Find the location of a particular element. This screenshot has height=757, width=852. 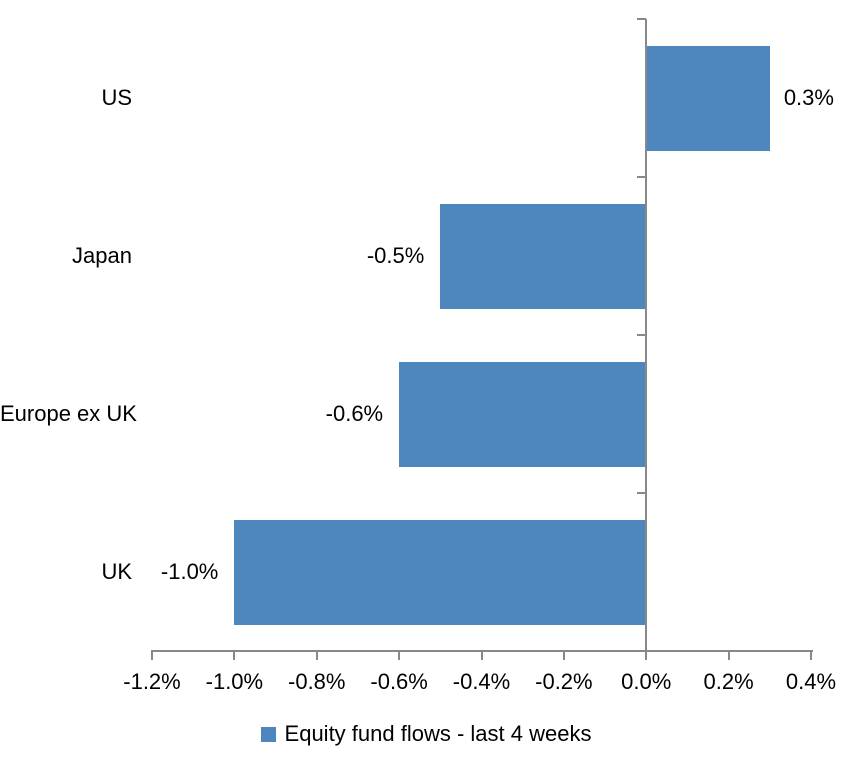

category-label-us: US is located at coordinates (116, 97).